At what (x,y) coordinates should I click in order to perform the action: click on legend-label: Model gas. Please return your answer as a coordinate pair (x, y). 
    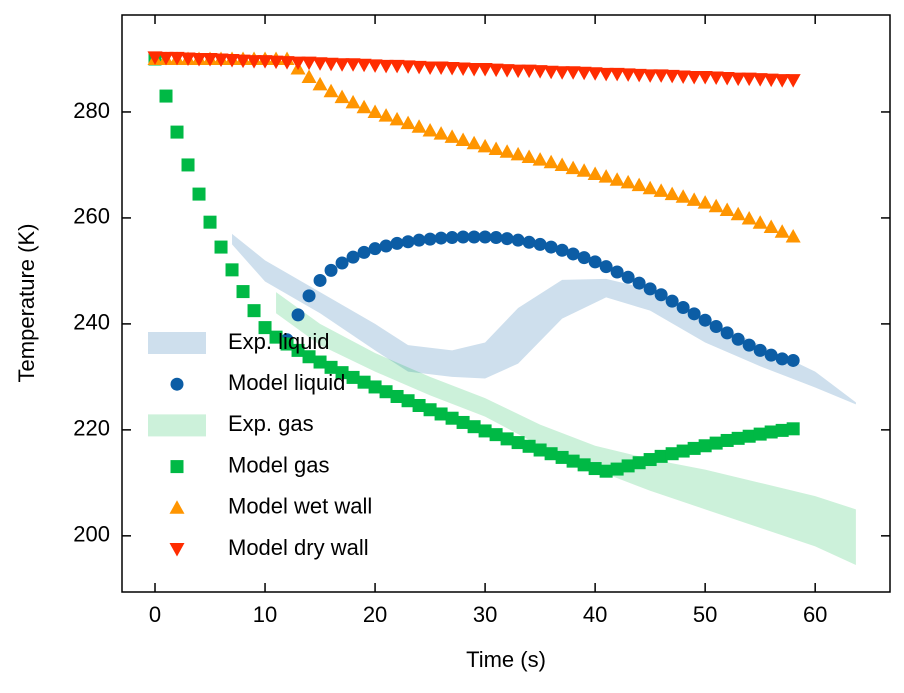
    Looking at the image, I should click on (279, 464).